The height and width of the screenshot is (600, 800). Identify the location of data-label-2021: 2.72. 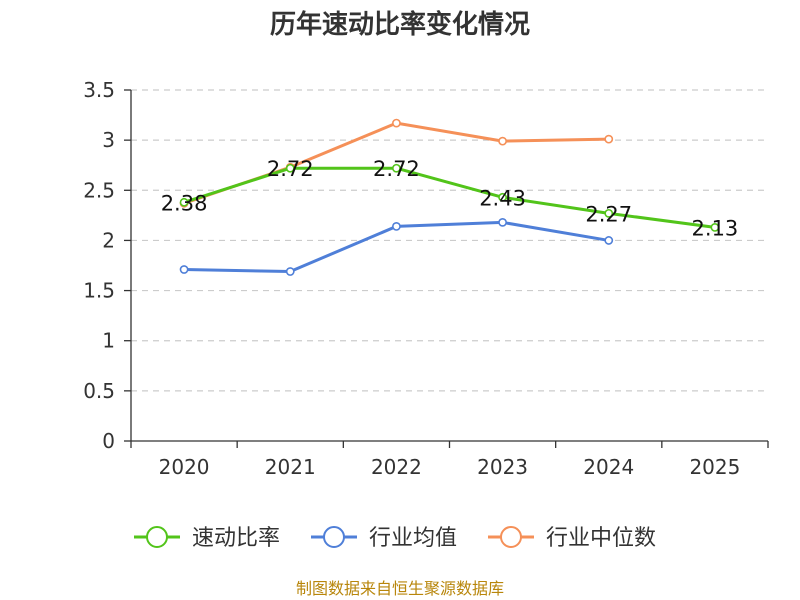
(290, 169).